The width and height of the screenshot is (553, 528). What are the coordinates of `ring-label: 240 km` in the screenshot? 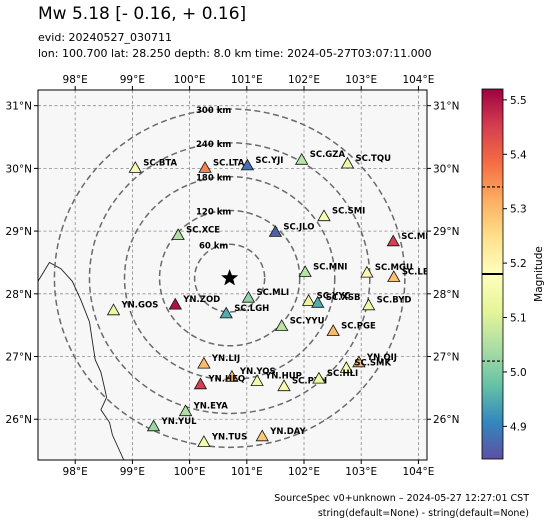 It's located at (213, 145).